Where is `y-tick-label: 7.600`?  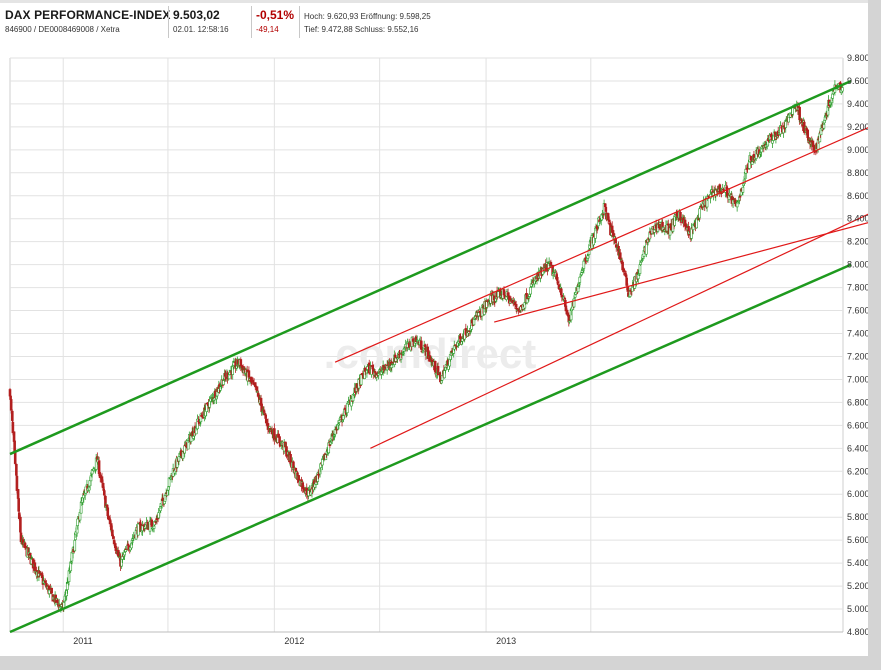
y-tick-label: 7.600 is located at coordinates (858, 311).